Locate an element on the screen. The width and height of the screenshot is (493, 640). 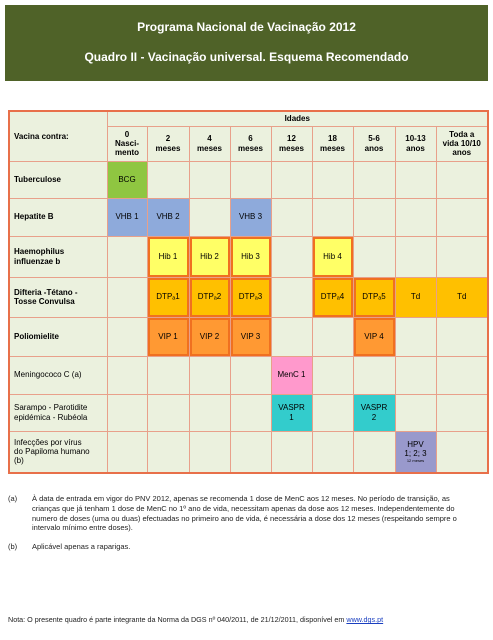
dose-cell: VHB 3 is located at coordinates (250, 217).